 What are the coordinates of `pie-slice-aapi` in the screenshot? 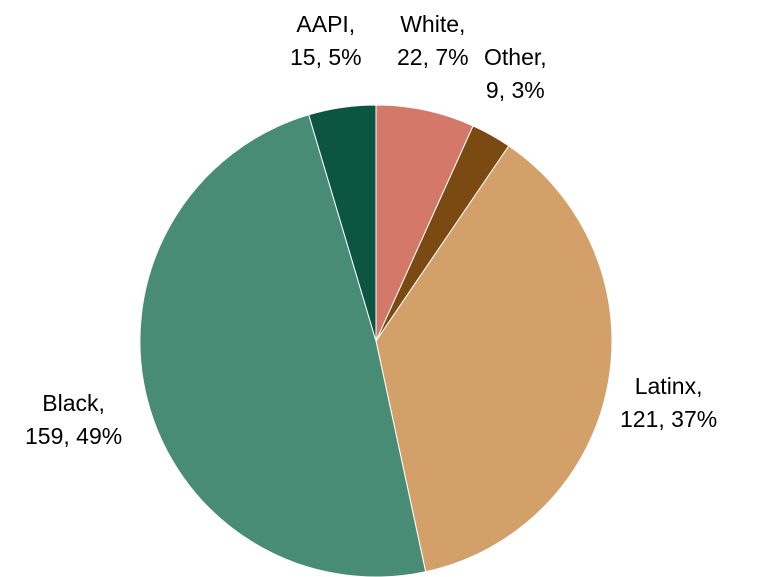 It's located at (342, 223).